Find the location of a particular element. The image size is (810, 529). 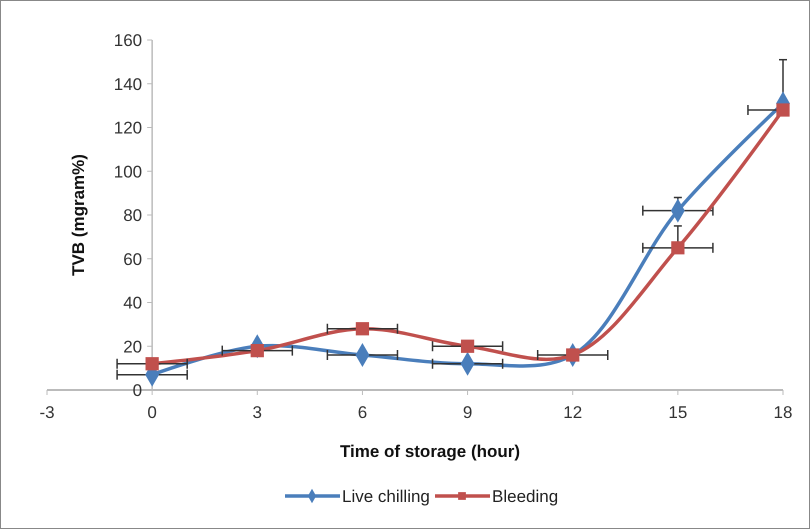

y-tick-label: 0 is located at coordinates (137, 390).